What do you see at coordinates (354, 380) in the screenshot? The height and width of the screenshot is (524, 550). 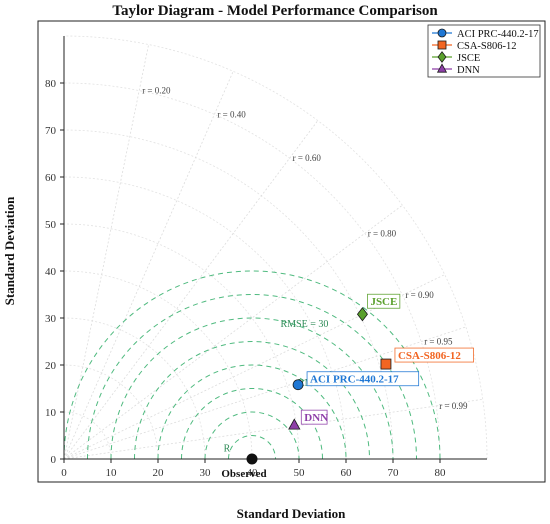 I see `model-label: ACI PRC-440.2-17` at bounding box center [354, 380].